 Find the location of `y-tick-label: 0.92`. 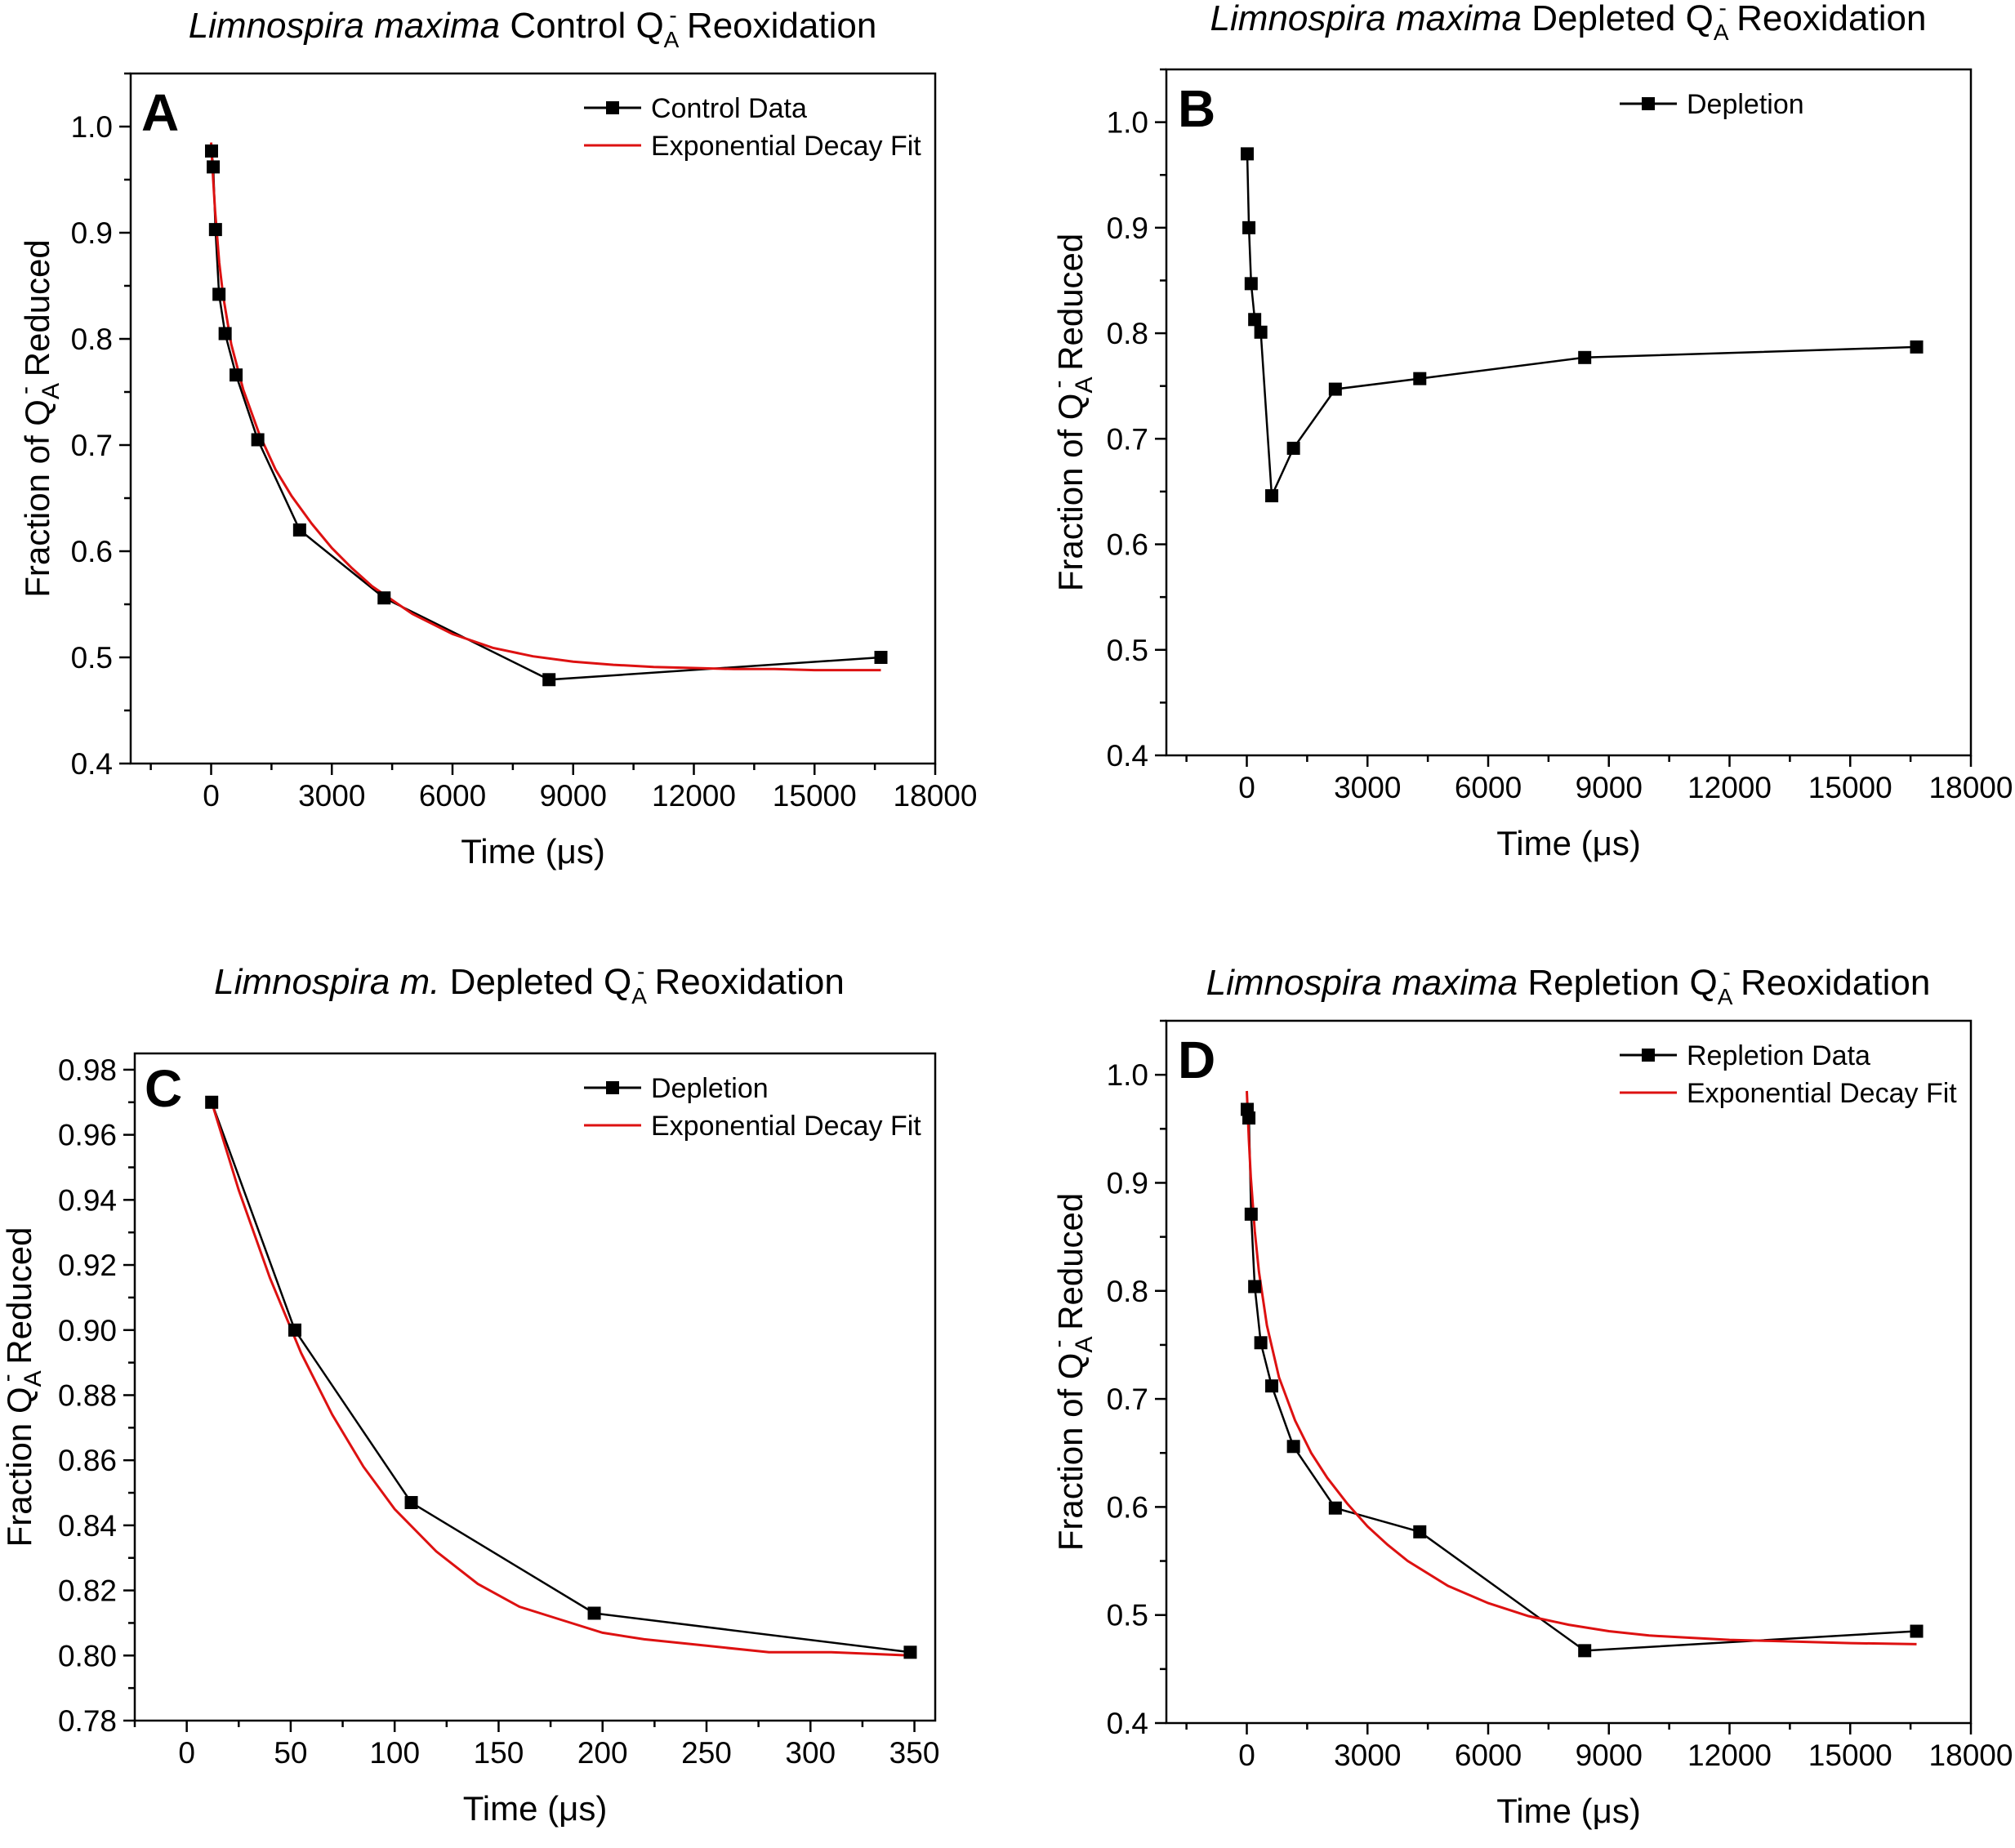

y-tick-label: 0.92 is located at coordinates (87, 1265).